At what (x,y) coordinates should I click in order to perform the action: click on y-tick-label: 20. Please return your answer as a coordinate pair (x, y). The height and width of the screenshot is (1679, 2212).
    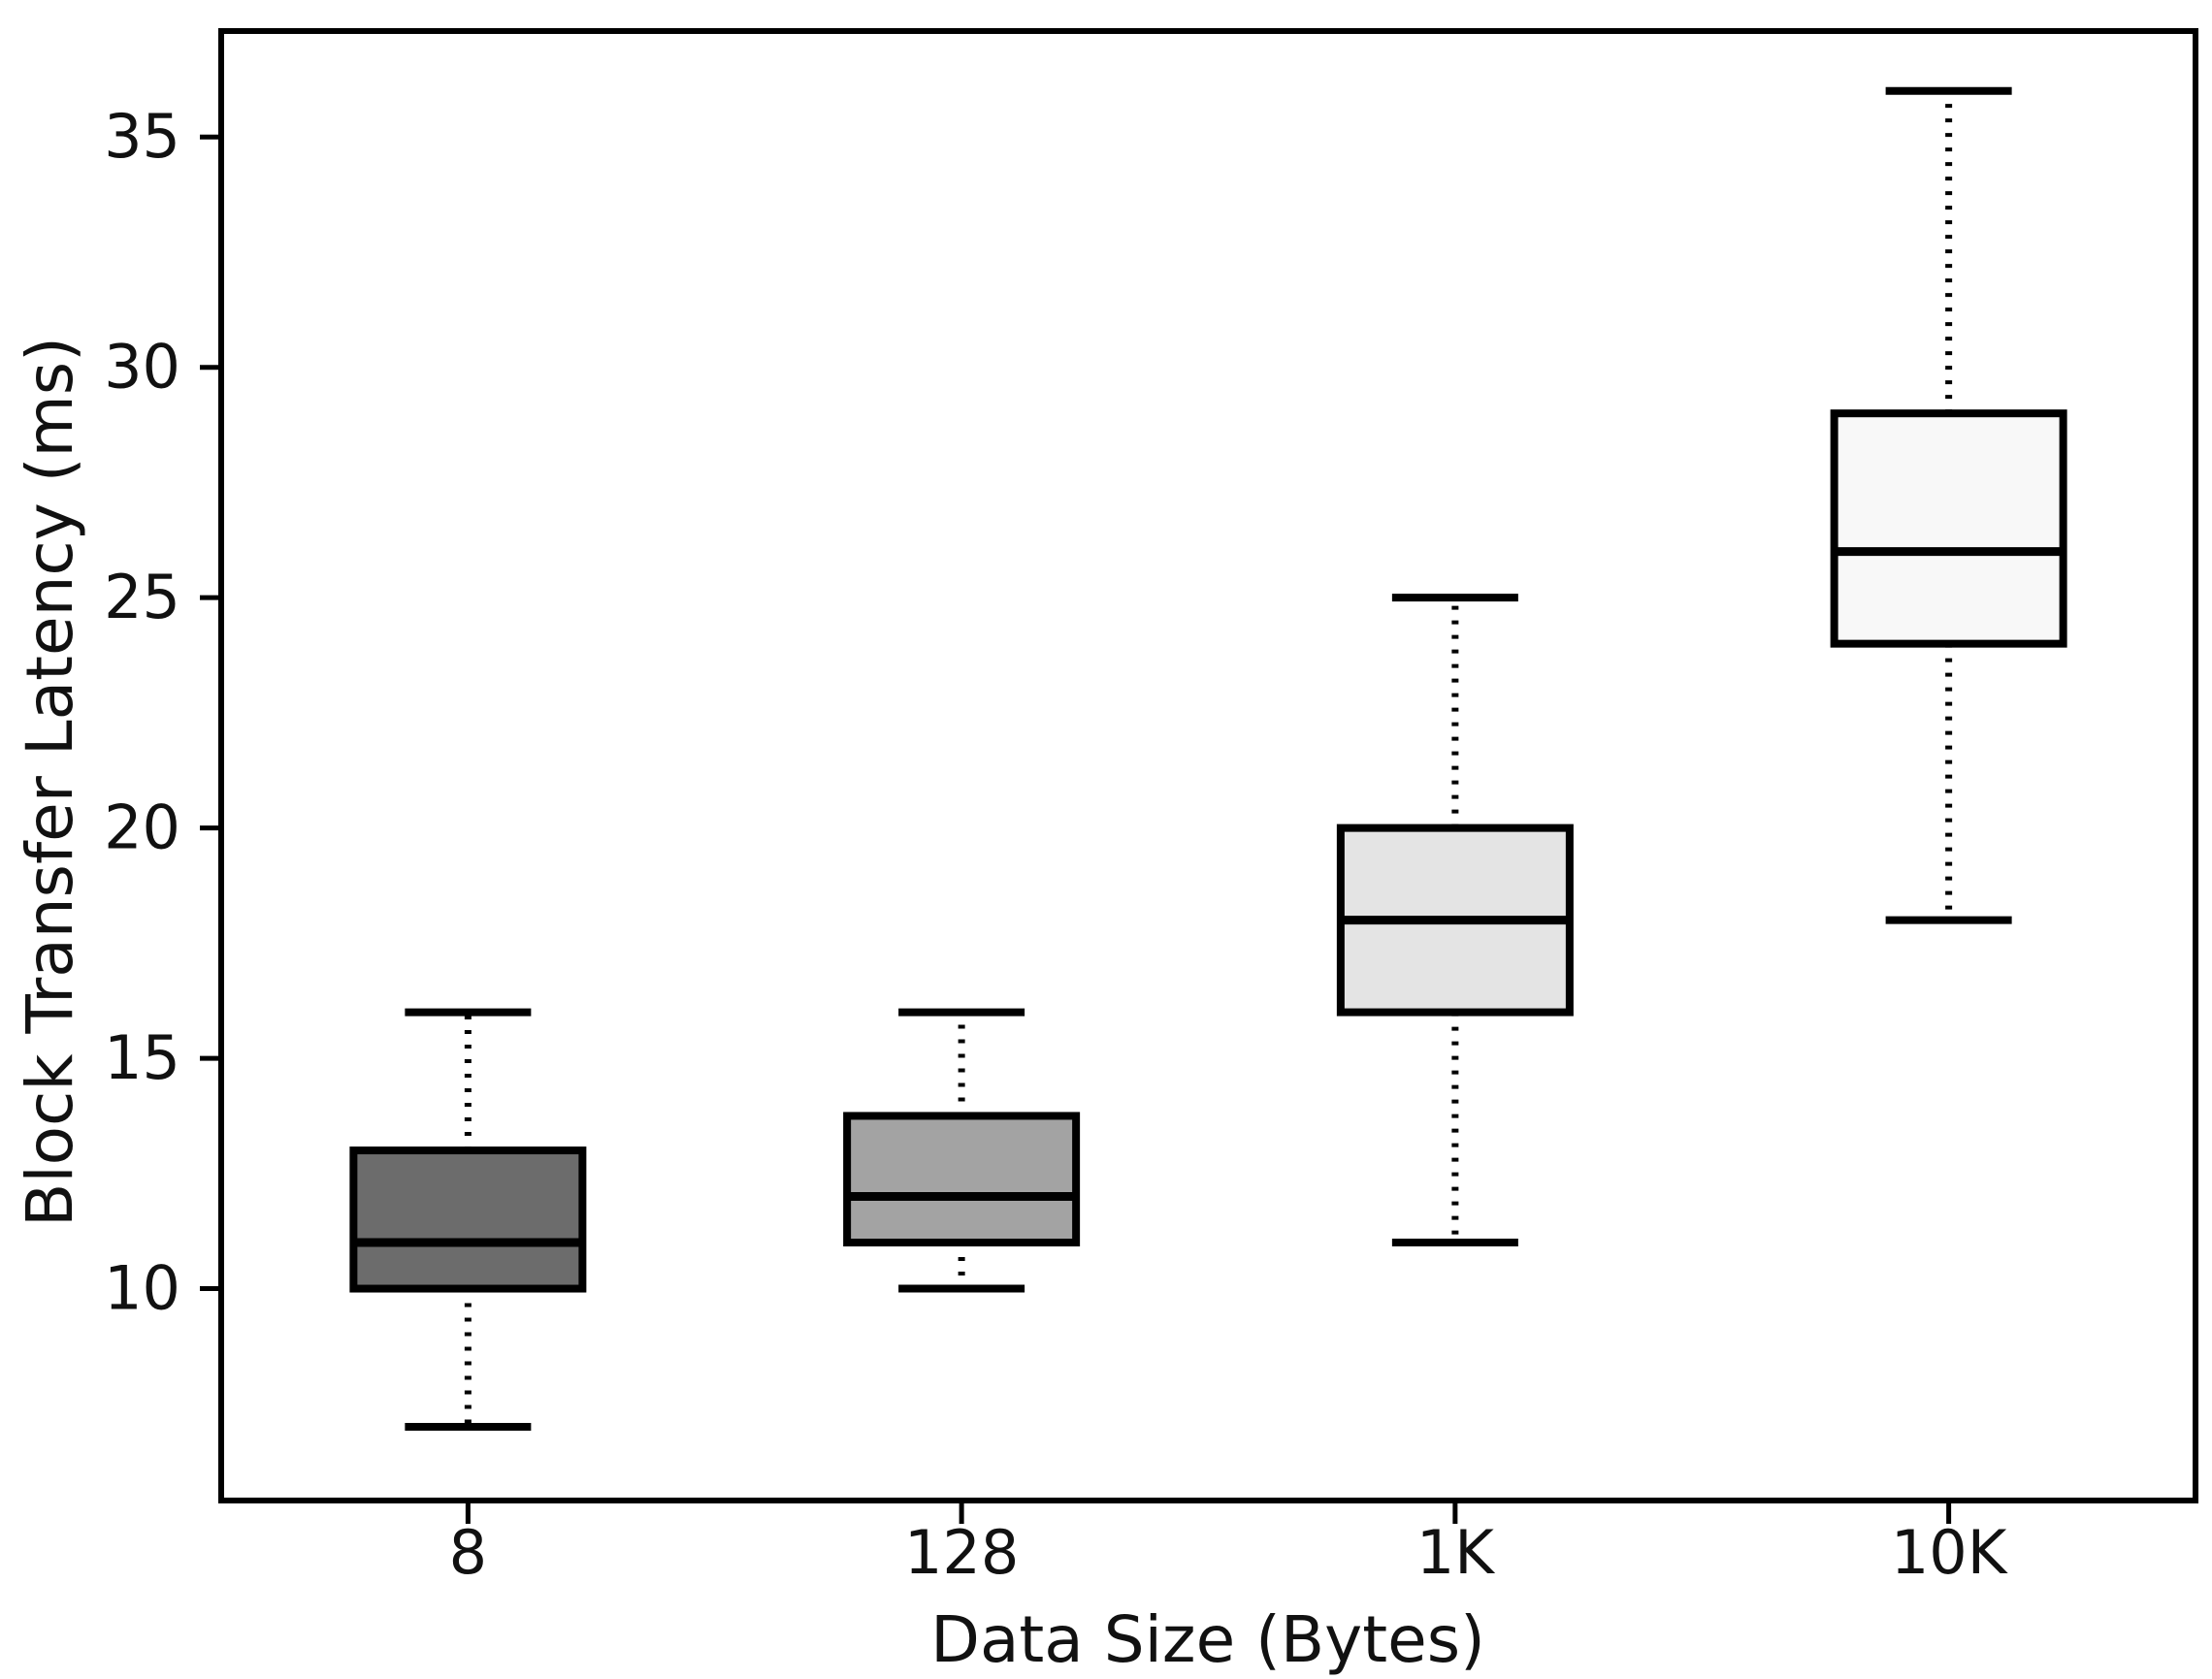
    Looking at the image, I should click on (142, 827).